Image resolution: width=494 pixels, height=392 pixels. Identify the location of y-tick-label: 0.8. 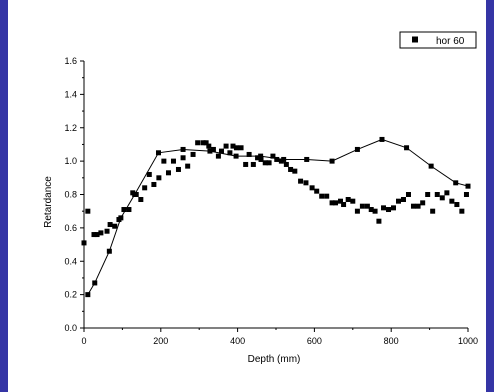
(70, 195).